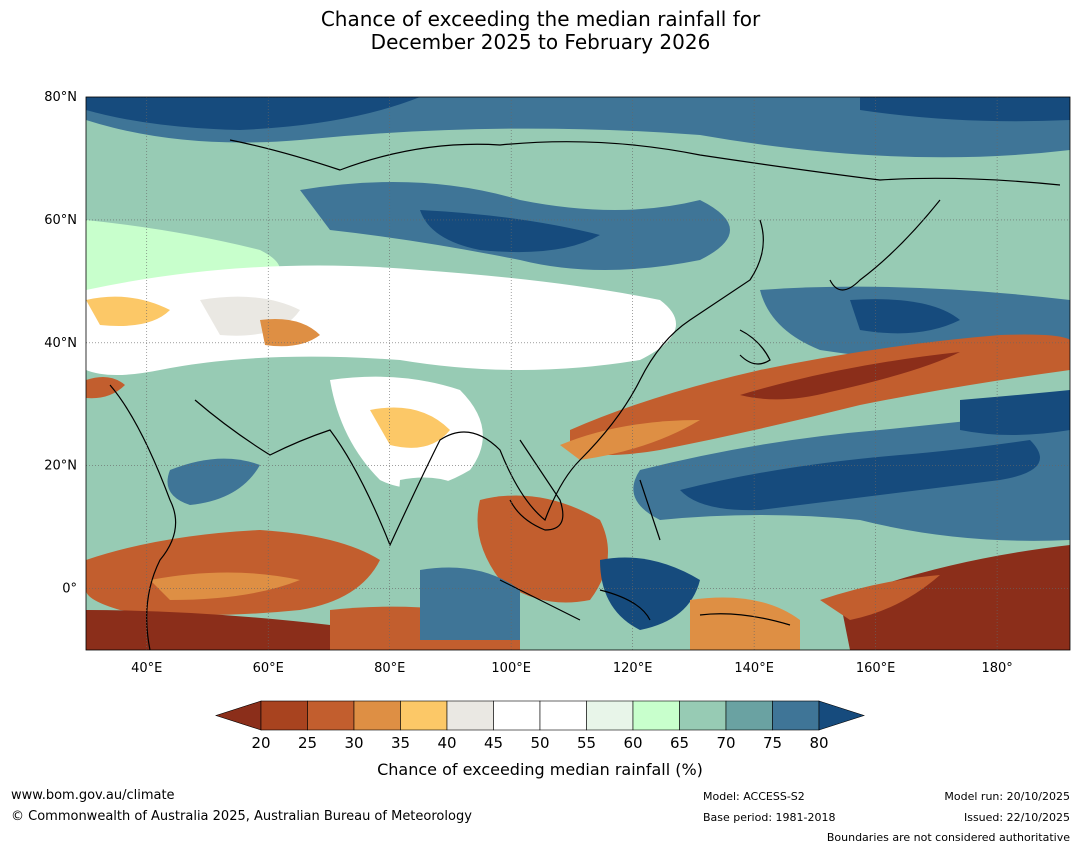 Image resolution: width=1081 pixels, height=850 pixels. Describe the element at coordinates (69, 589) in the screenshot. I see `lat-label: 0°` at that location.